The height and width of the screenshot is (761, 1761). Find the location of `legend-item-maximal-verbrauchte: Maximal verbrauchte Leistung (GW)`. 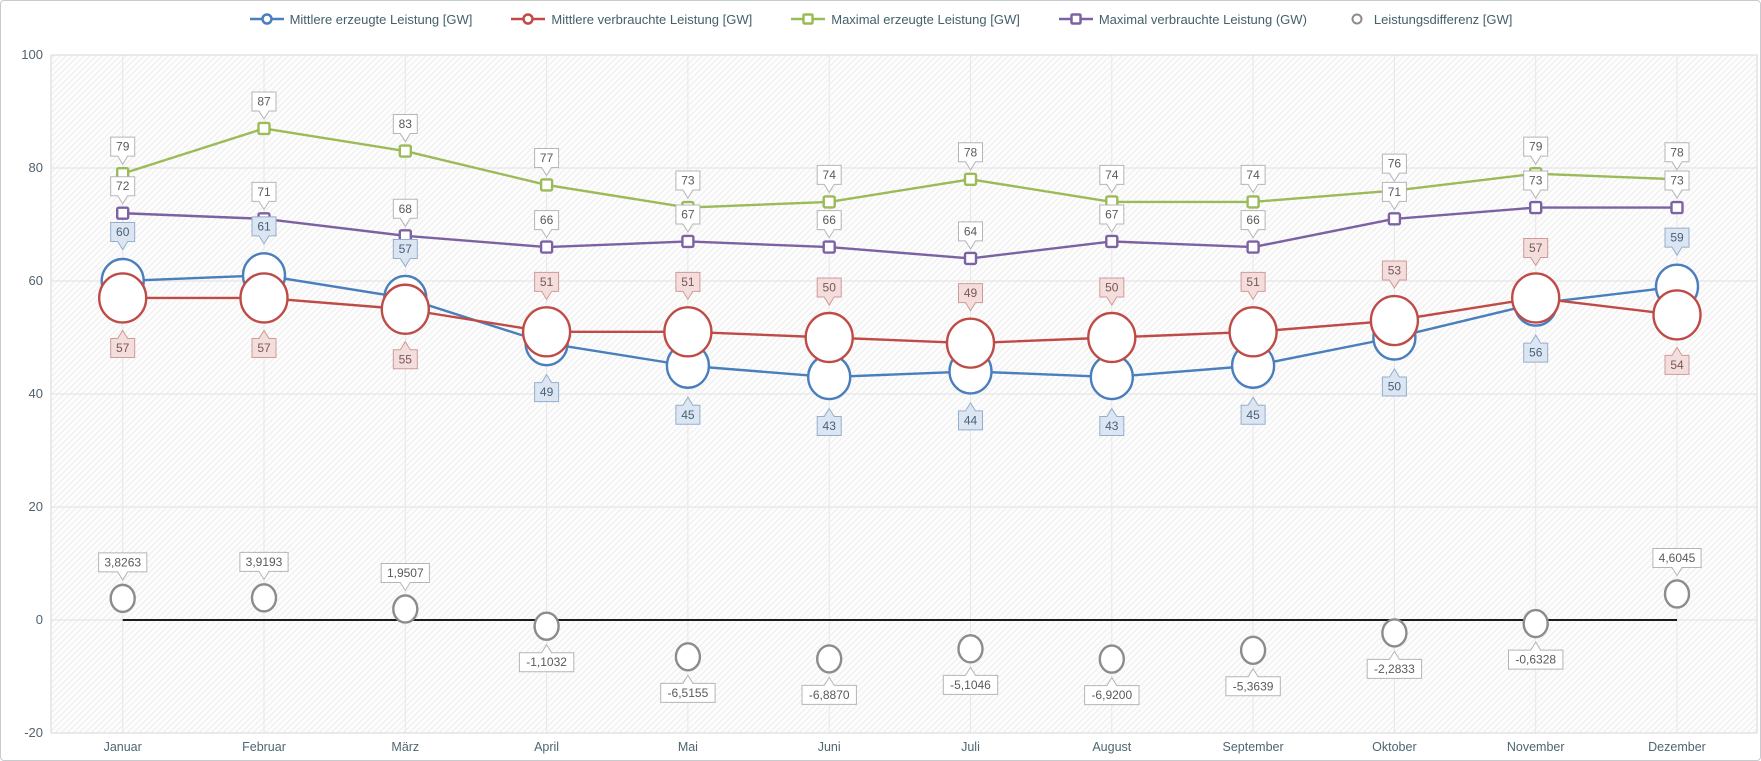

legend-item-maximal-verbrauchte: Maximal verbrauchte Leistung (GW) is located at coordinates (1182, 19).